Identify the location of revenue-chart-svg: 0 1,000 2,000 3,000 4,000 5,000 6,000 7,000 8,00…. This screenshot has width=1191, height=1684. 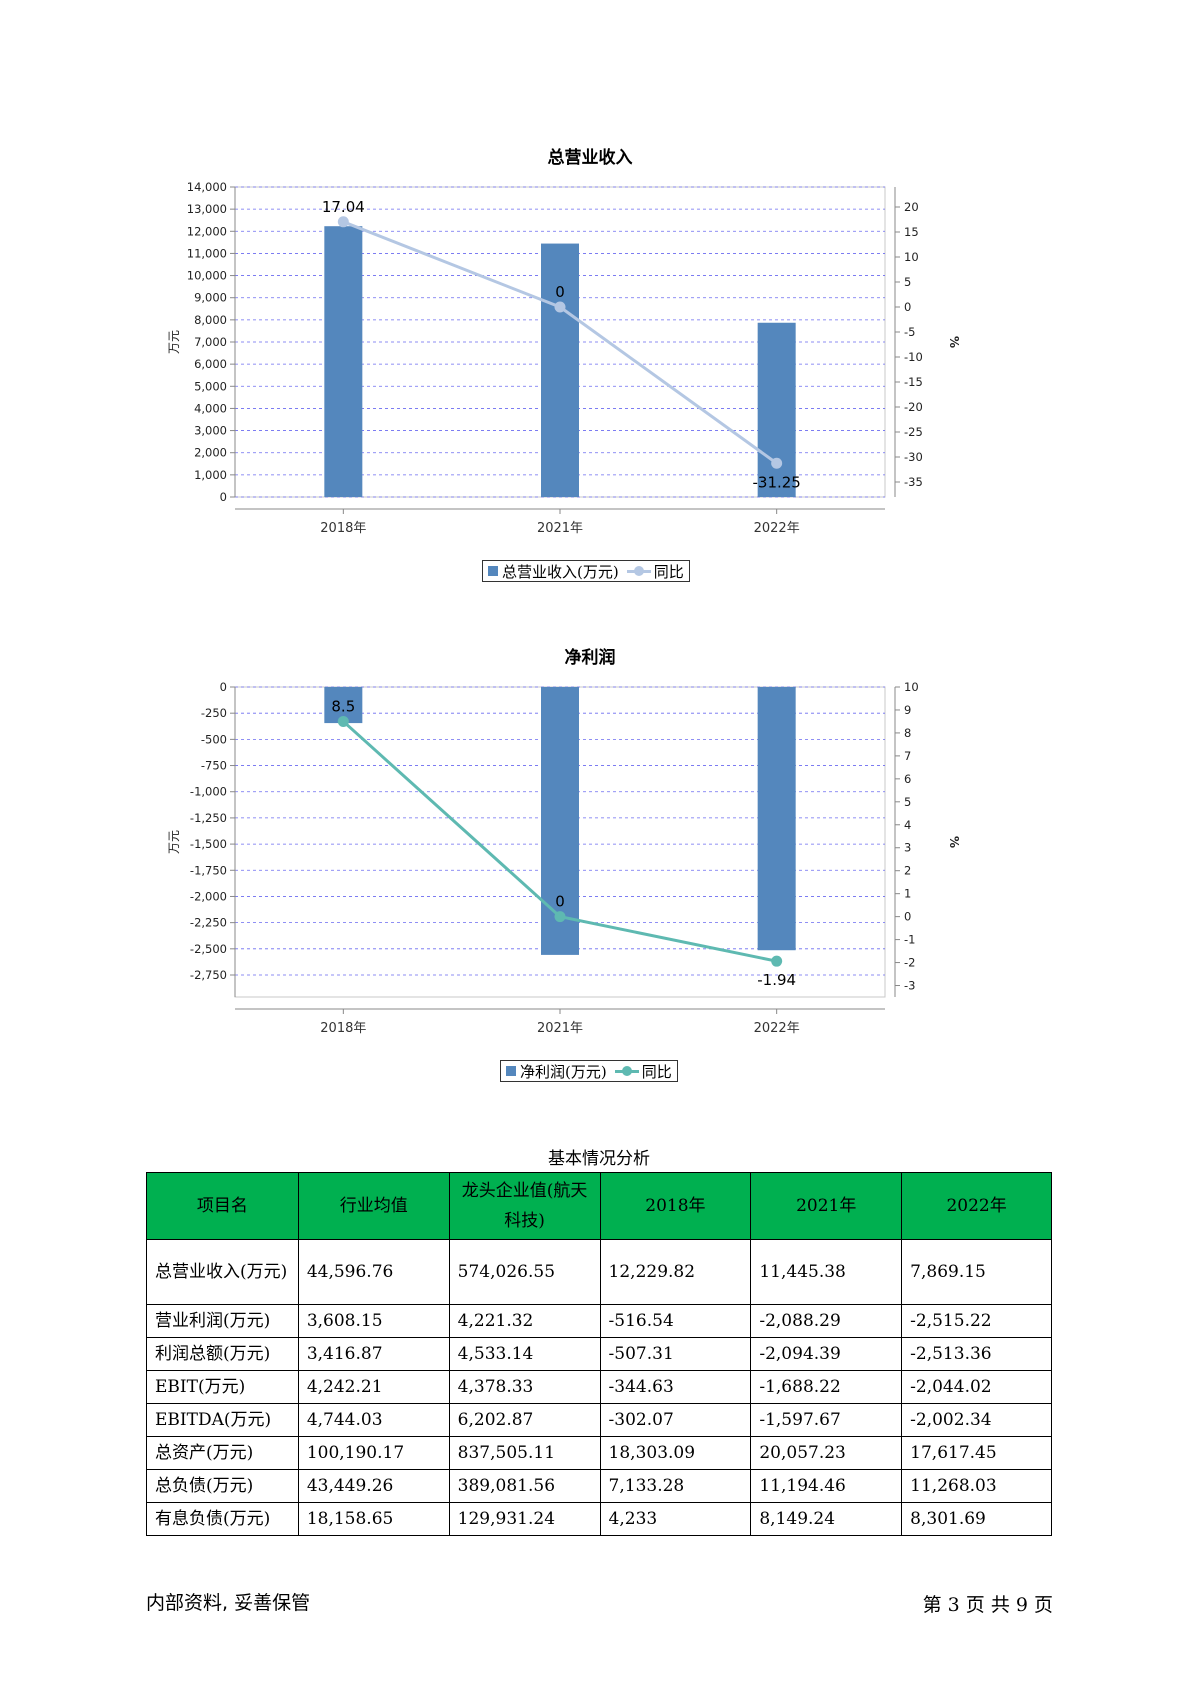
(564, 358).